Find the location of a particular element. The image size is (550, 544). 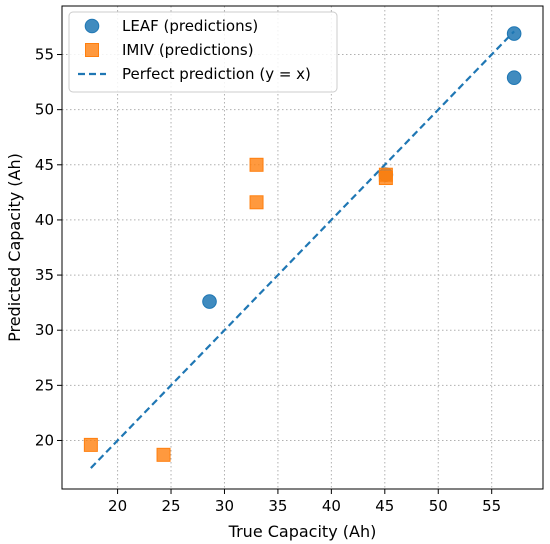

legend-label-leaf: LEAF (predictions) is located at coordinates (190, 26).